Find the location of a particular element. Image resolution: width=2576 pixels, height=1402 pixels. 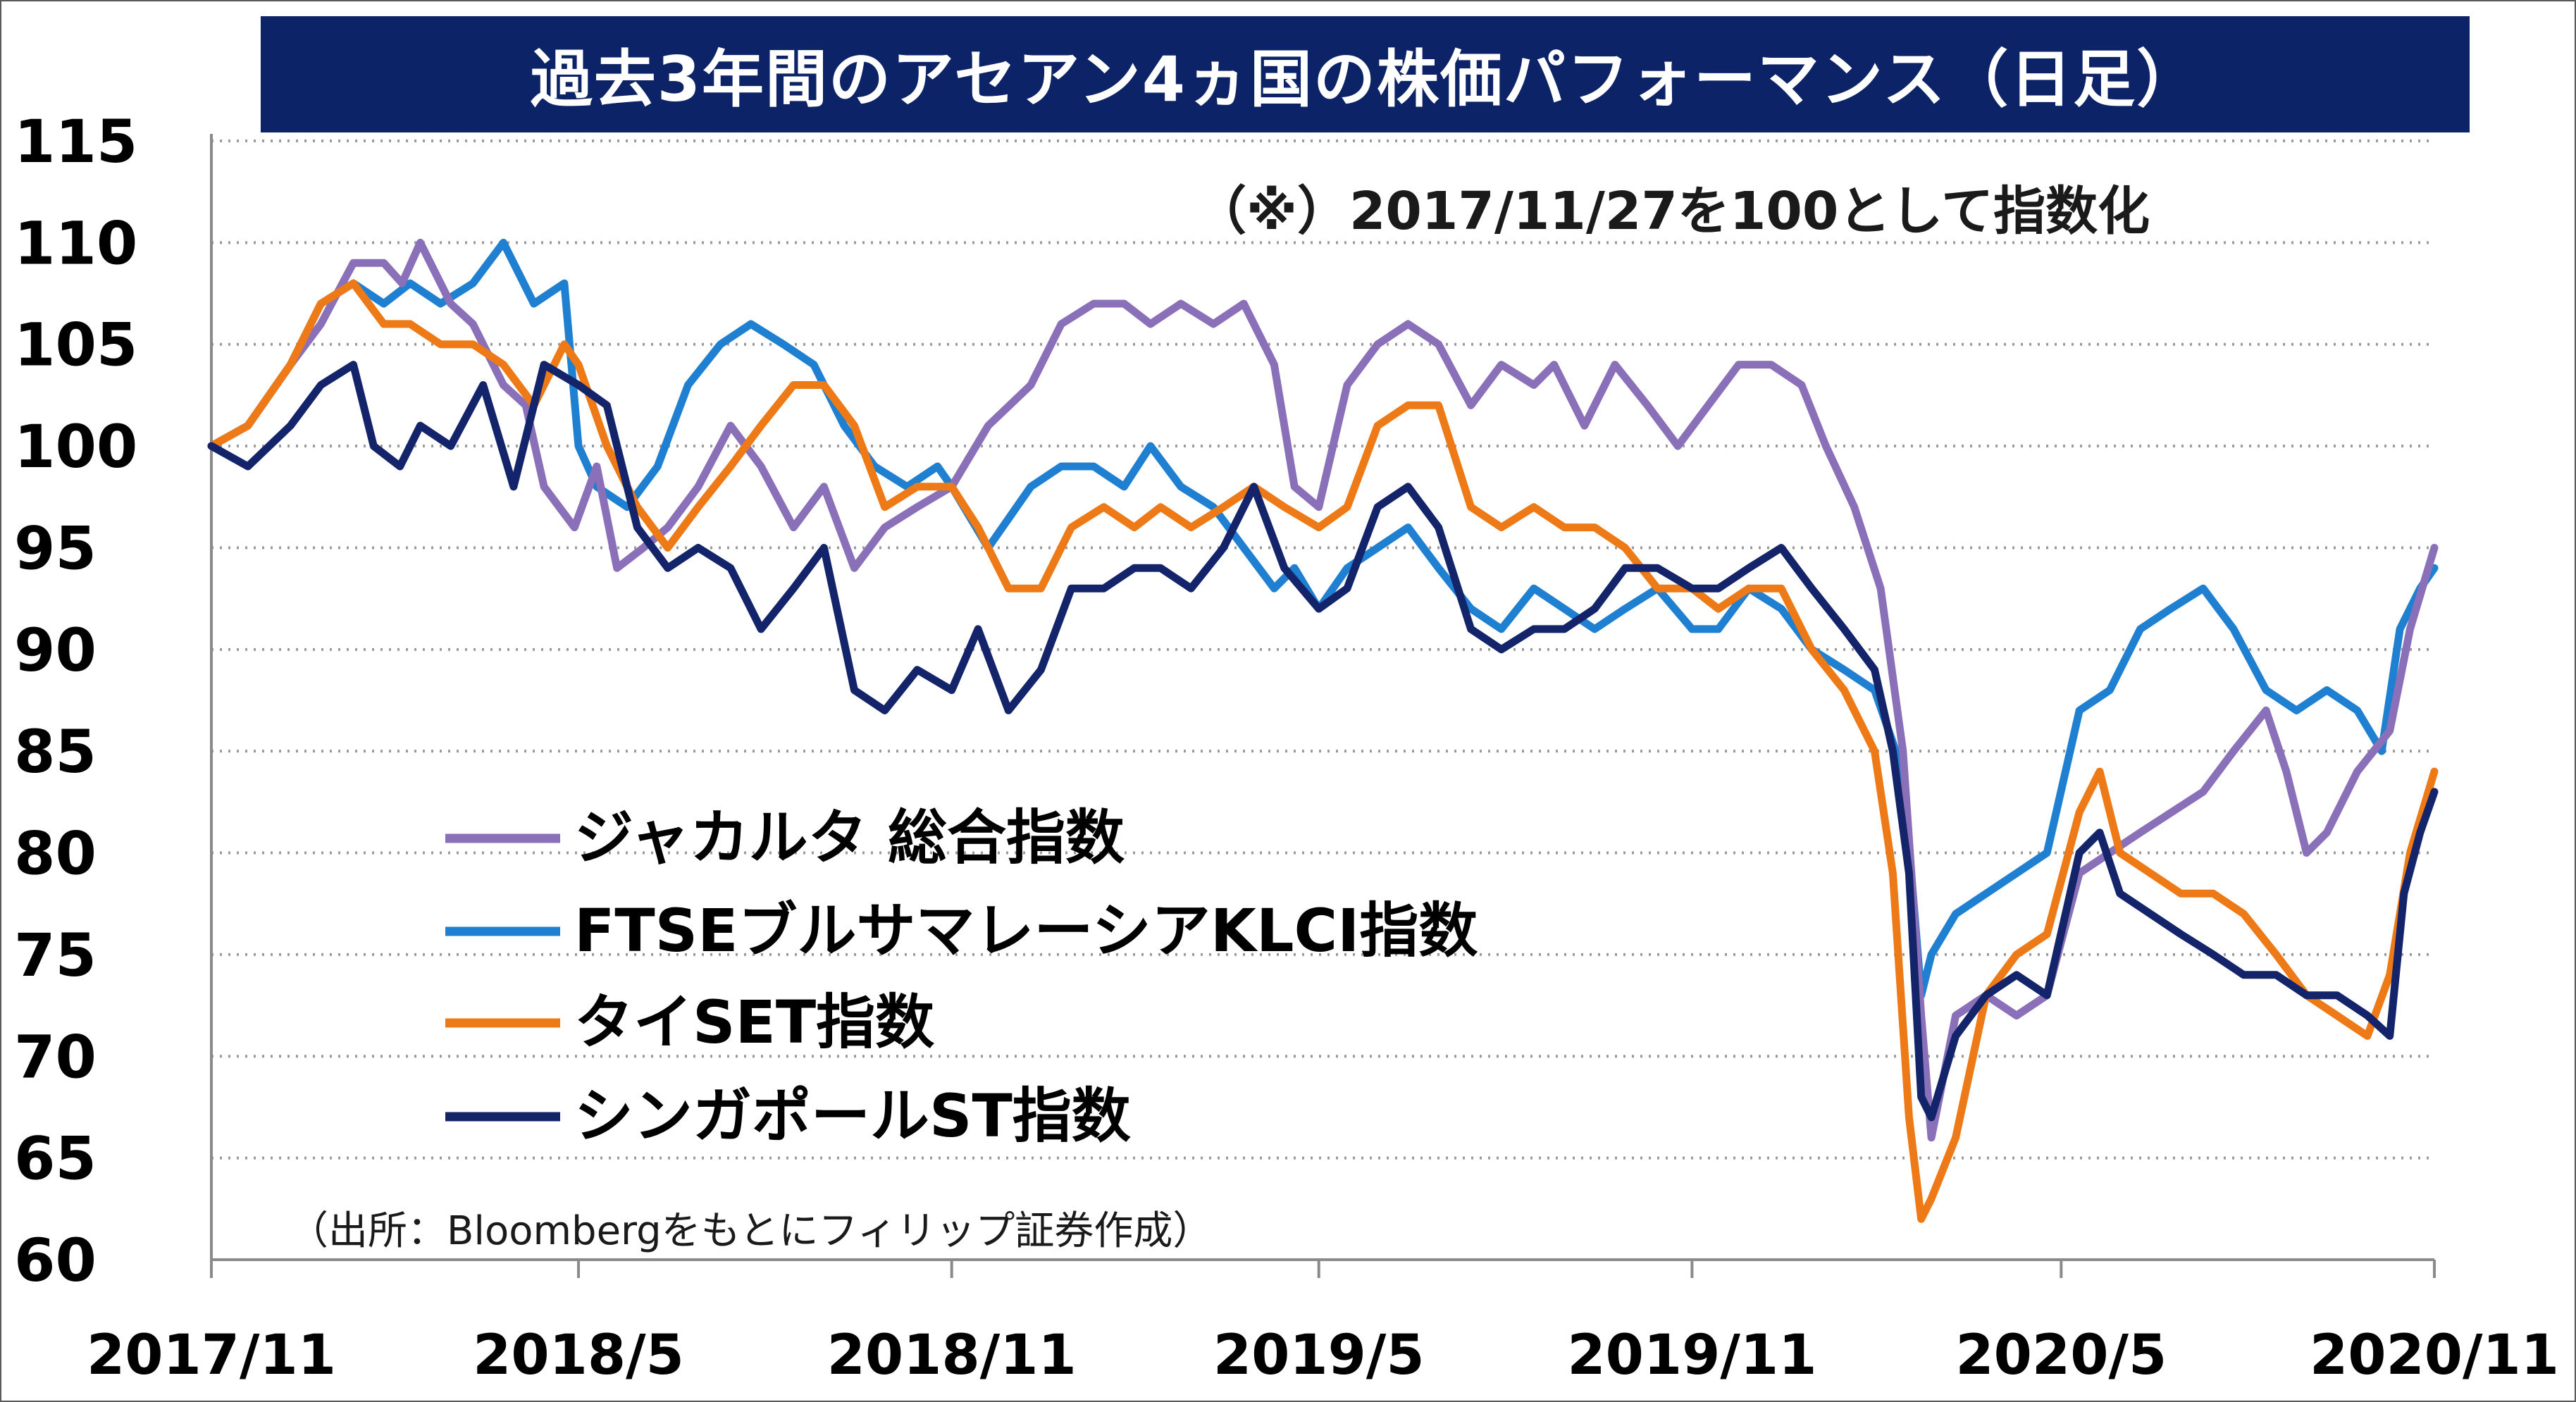

x-tick-label: 2019/5 is located at coordinates (1319, 1355).